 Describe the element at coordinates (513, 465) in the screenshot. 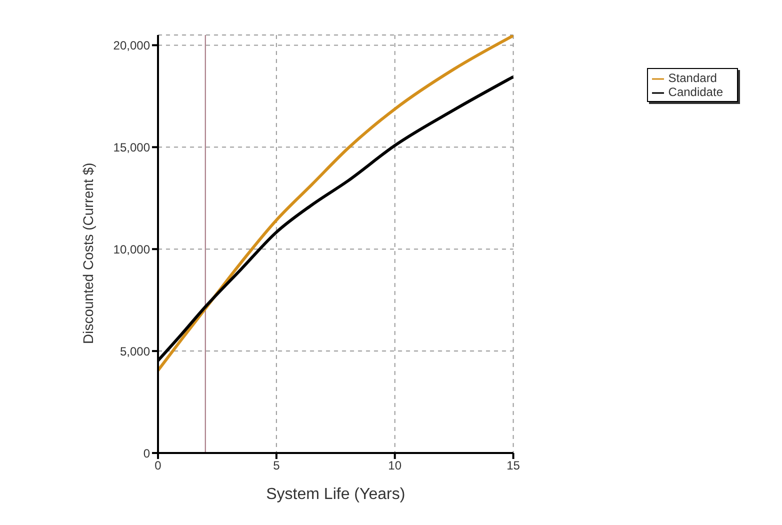

I see `x-tick-label: 15` at that location.